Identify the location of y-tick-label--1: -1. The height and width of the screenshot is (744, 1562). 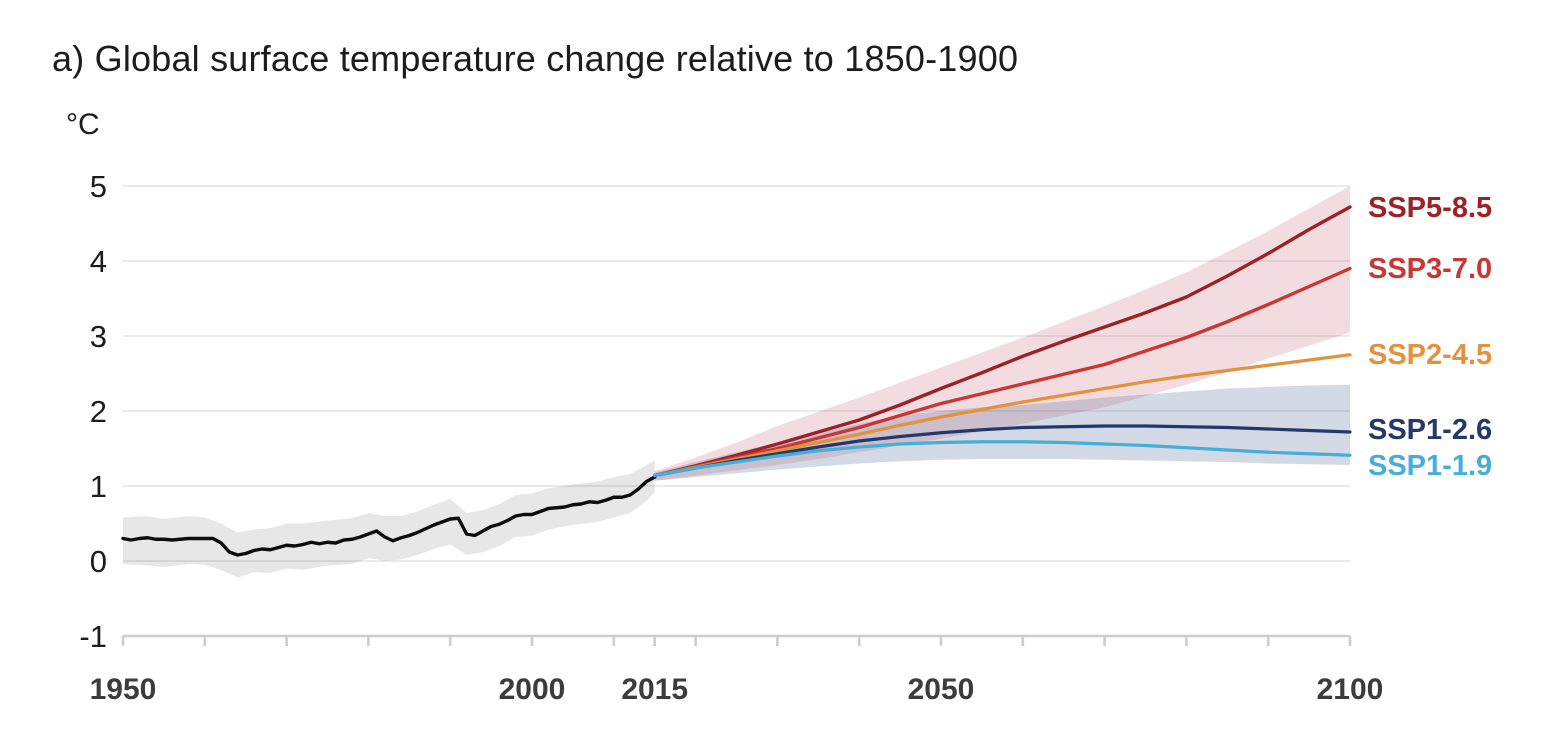
(93, 636).